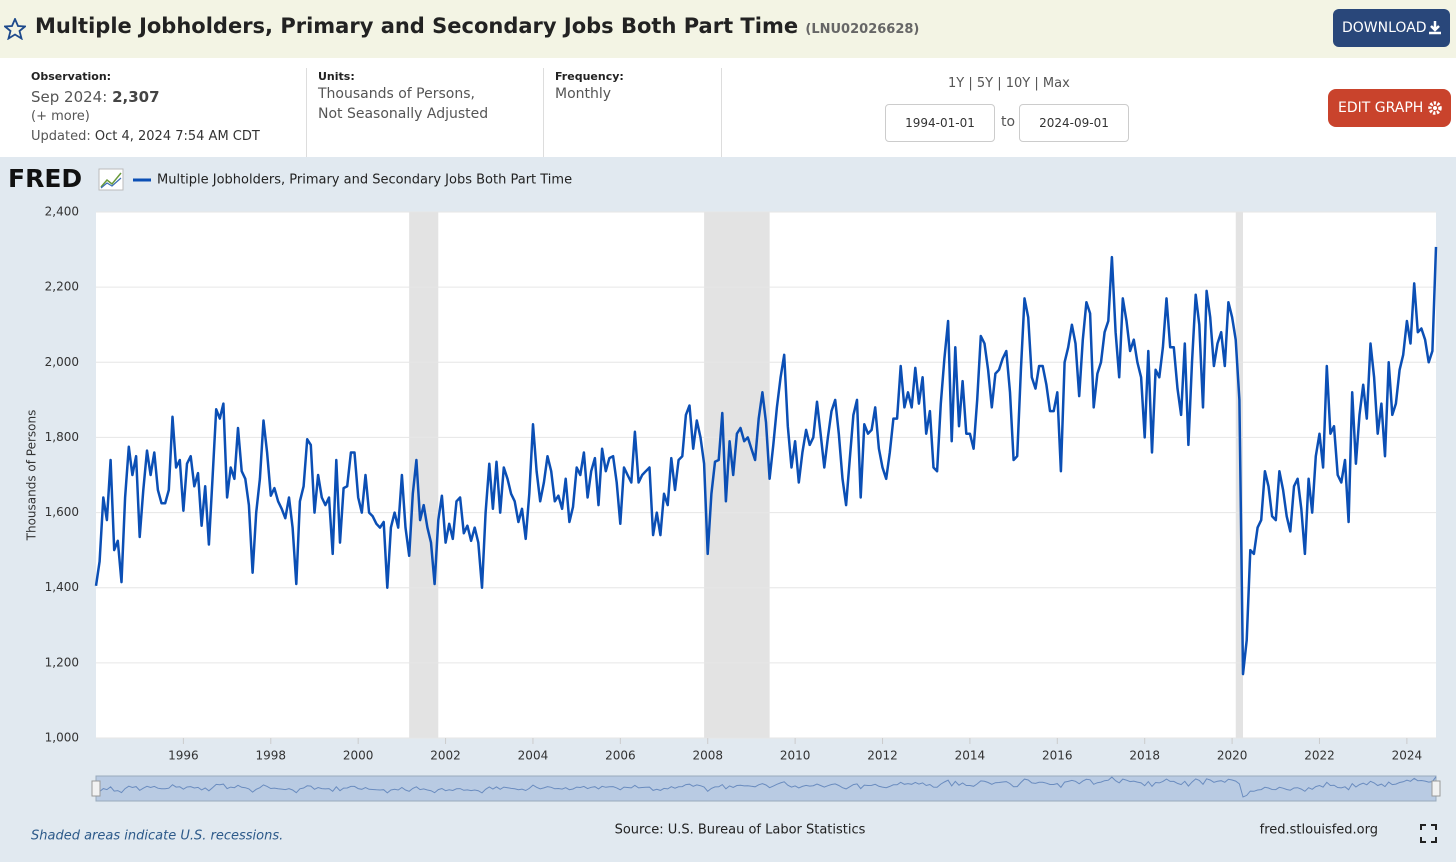 The image size is (1456, 862). I want to click on x-tick-label: 2014, so click(970, 756).